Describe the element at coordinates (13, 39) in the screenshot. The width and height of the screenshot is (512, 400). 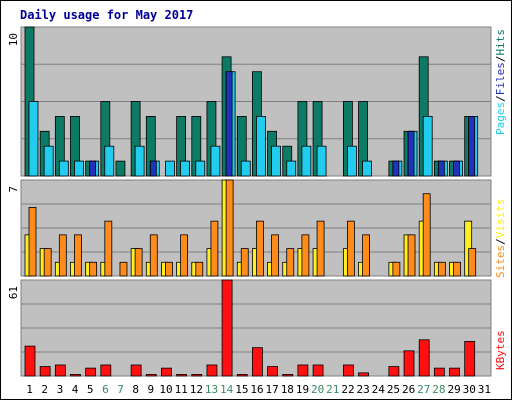
I see `panel-max-label: 10` at that location.